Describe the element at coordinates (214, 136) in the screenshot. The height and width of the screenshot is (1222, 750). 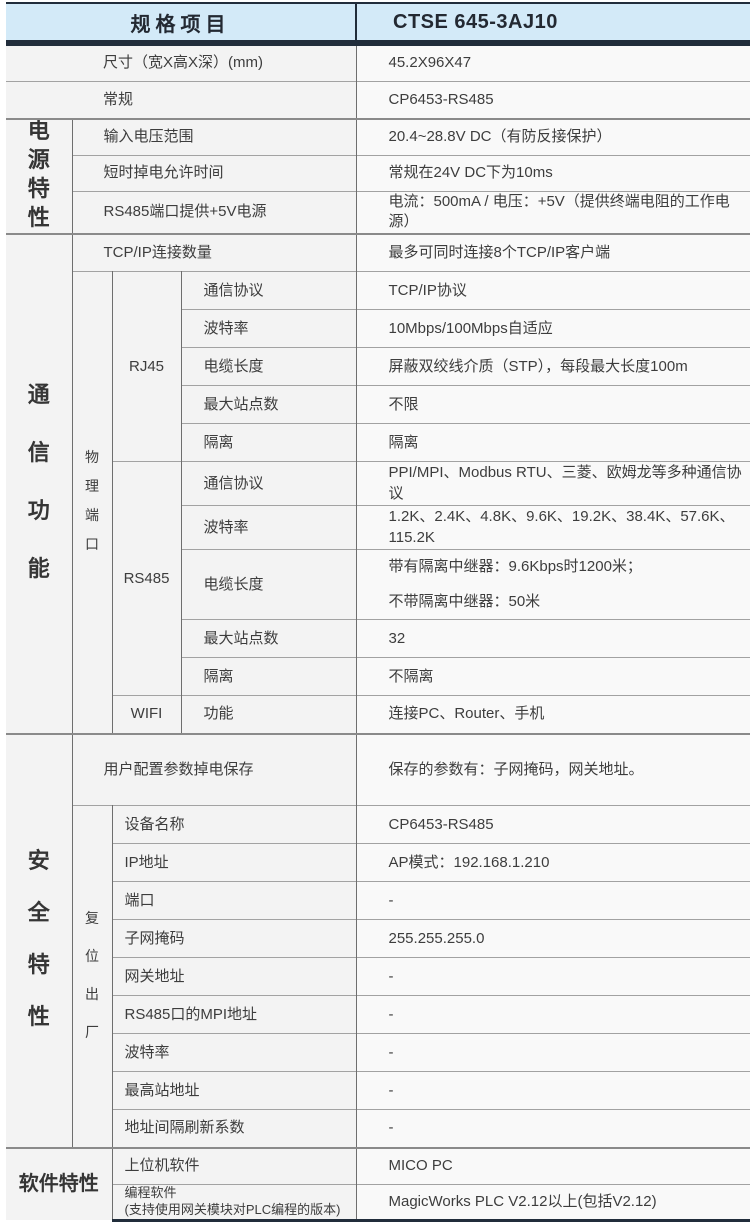
I see `row-label: 输入电压范围` at that location.